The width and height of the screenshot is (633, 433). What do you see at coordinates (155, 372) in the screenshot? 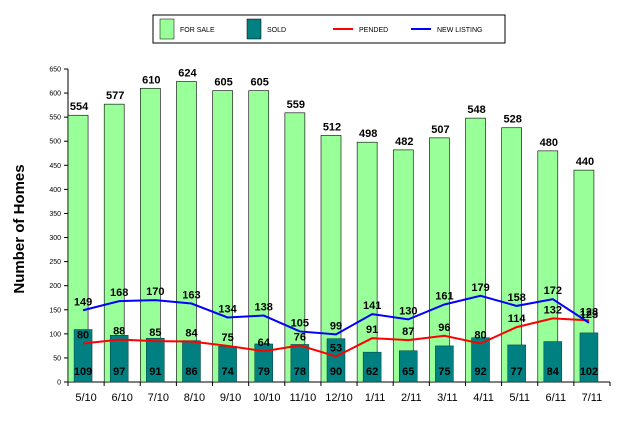
I see `data-label-sold: 91` at bounding box center [155, 372].